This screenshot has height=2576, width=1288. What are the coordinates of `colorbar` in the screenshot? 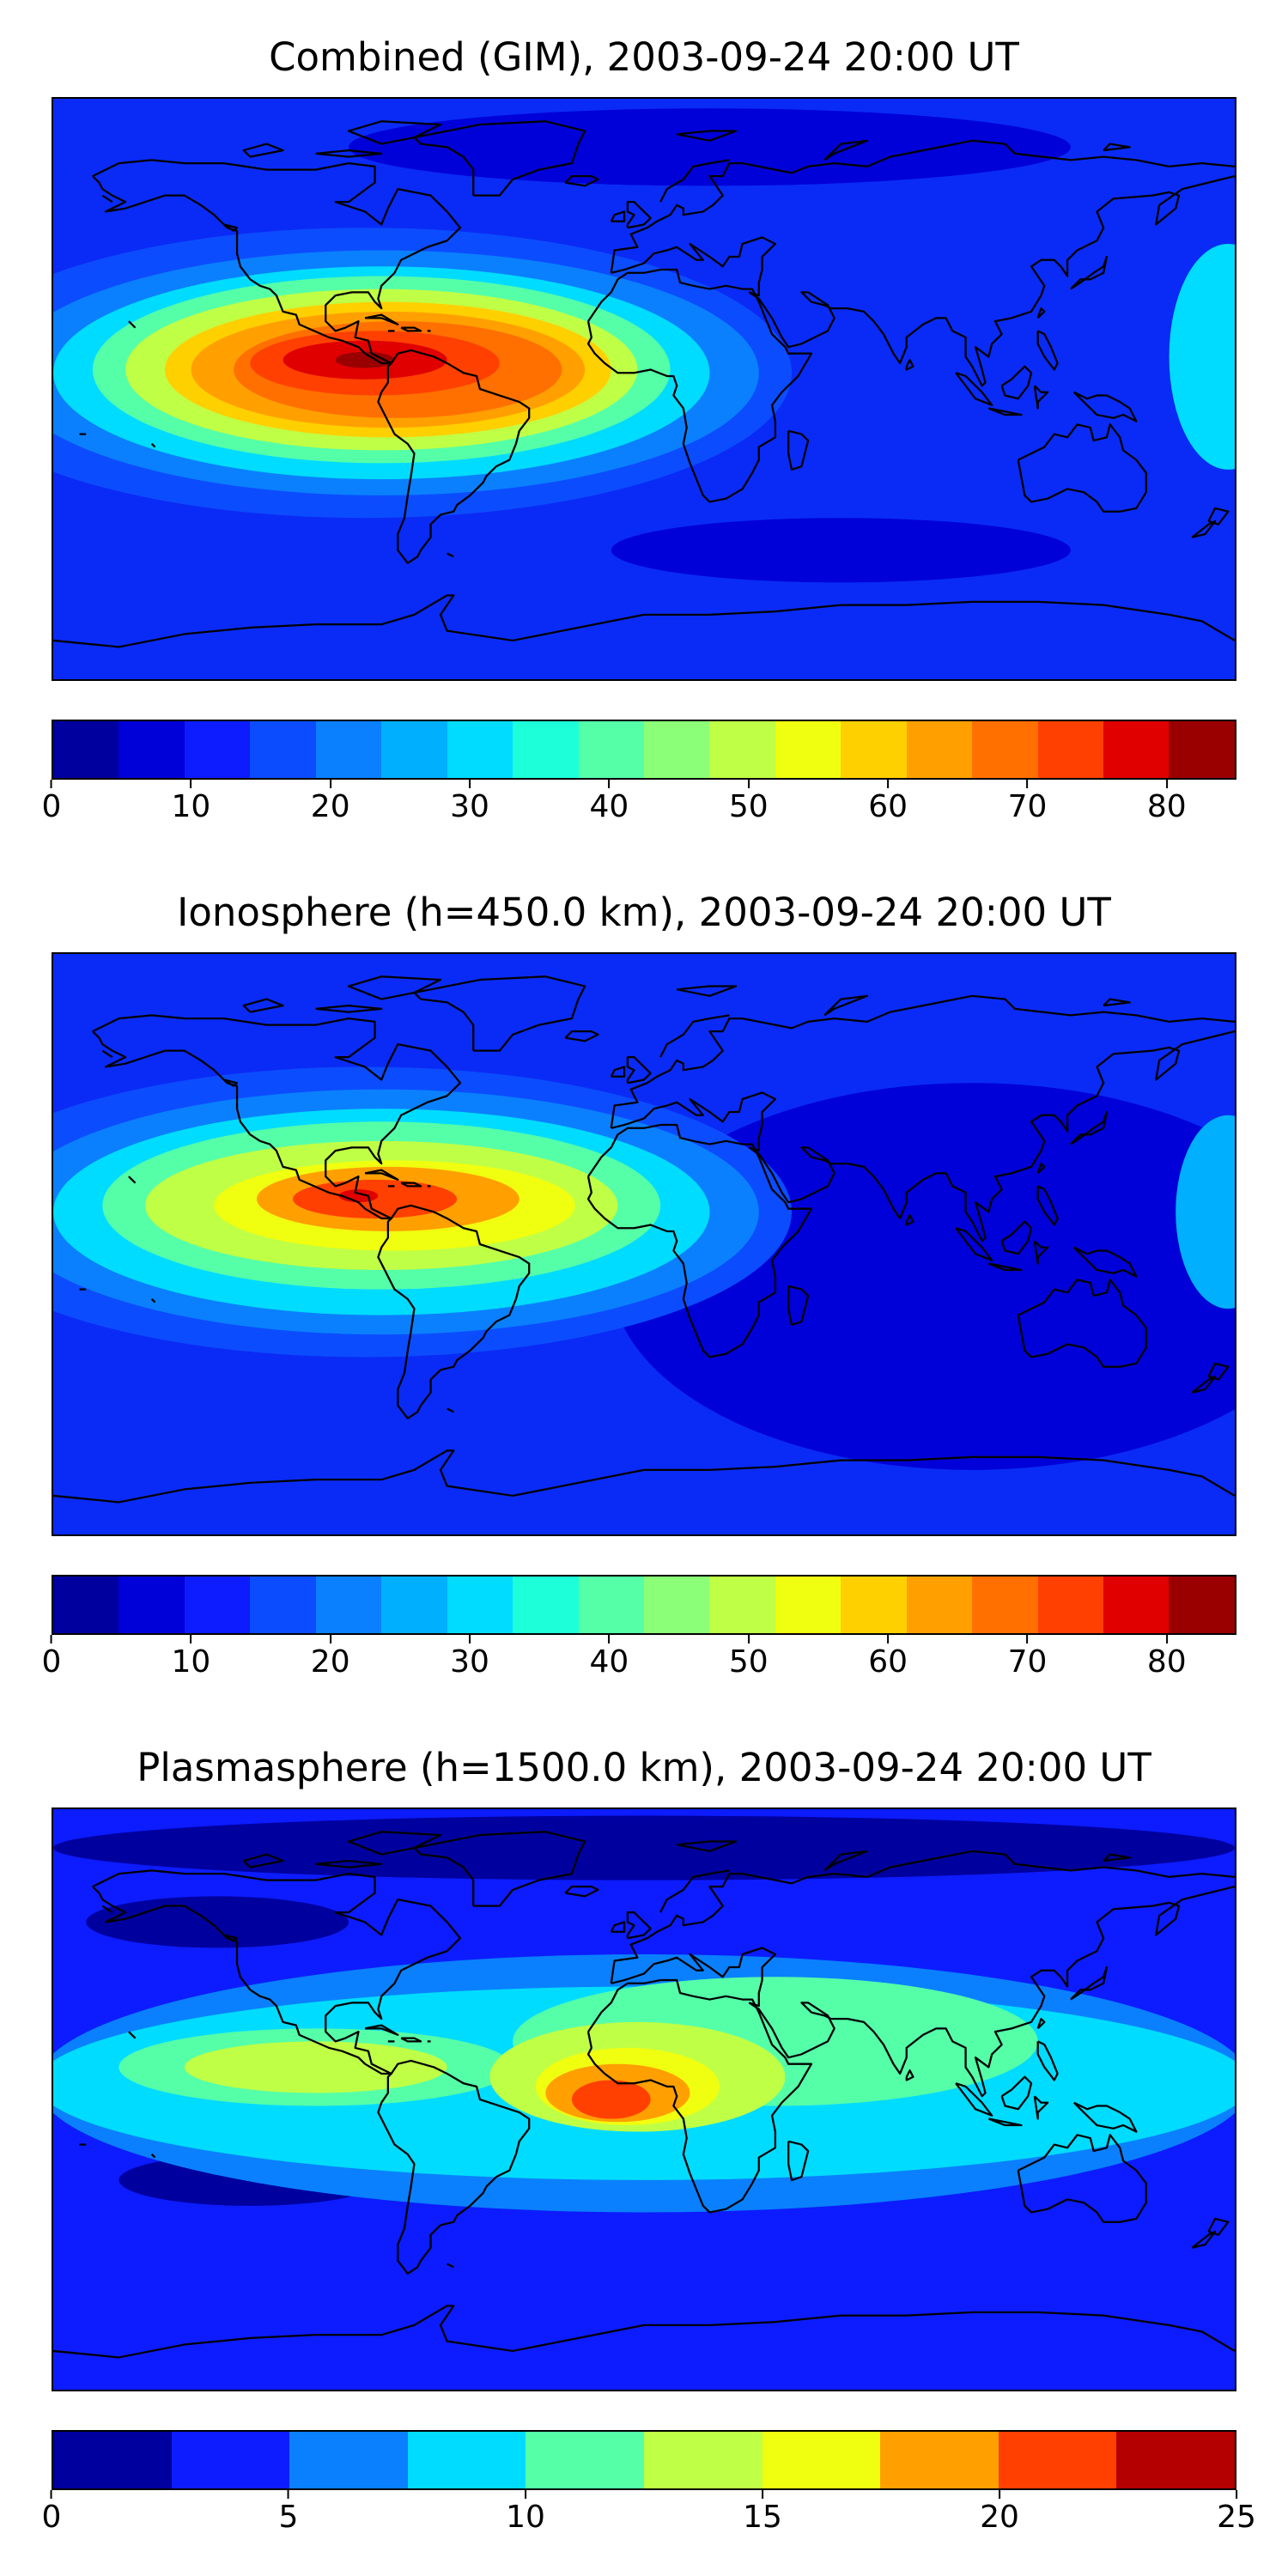 It's located at (644, 1605).